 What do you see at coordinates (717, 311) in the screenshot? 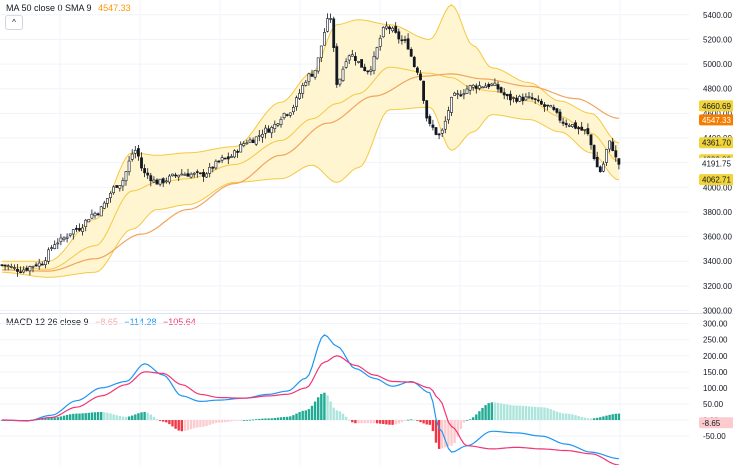
I see `price-axis-label: 3000.00` at bounding box center [717, 311].